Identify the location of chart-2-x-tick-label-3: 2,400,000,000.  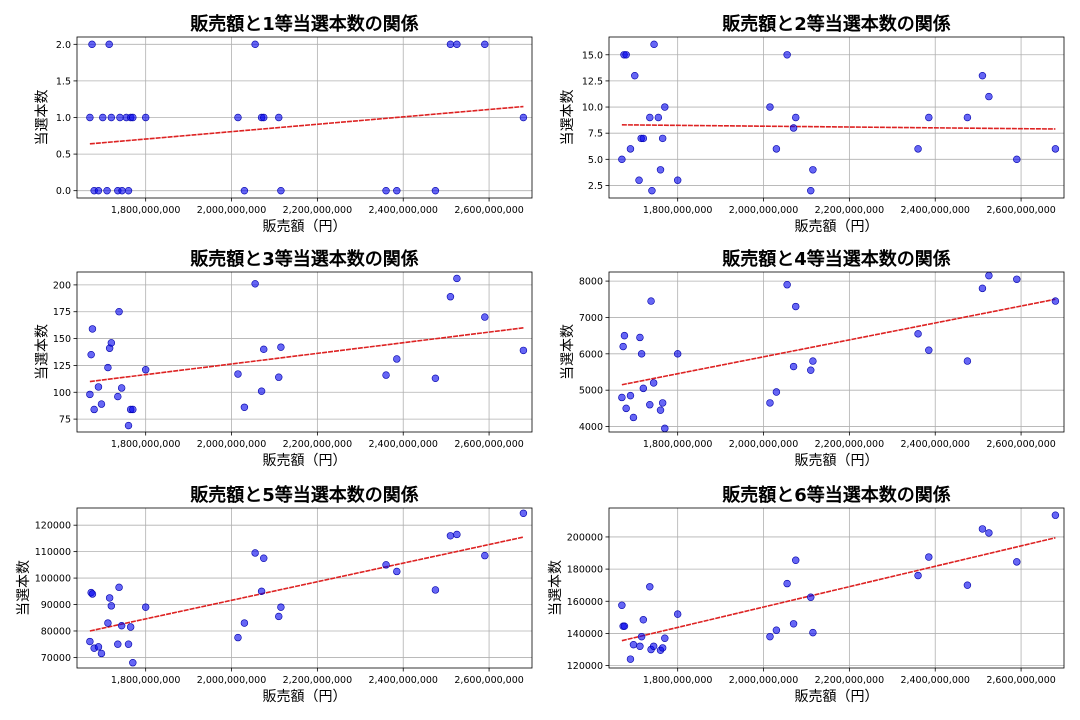
(935, 210).